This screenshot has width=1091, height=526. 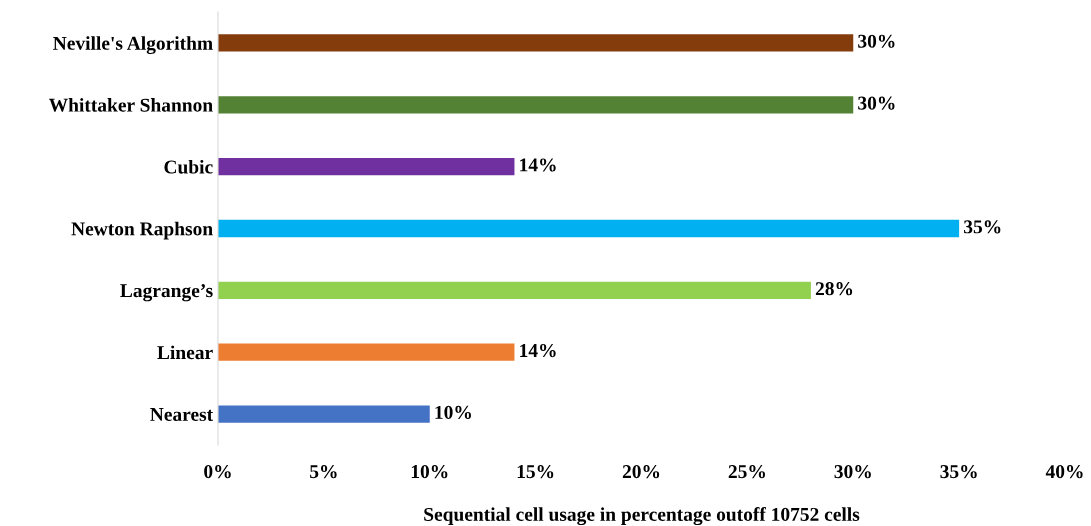 I want to click on x-tick-label: 5%, so click(x=323, y=472).